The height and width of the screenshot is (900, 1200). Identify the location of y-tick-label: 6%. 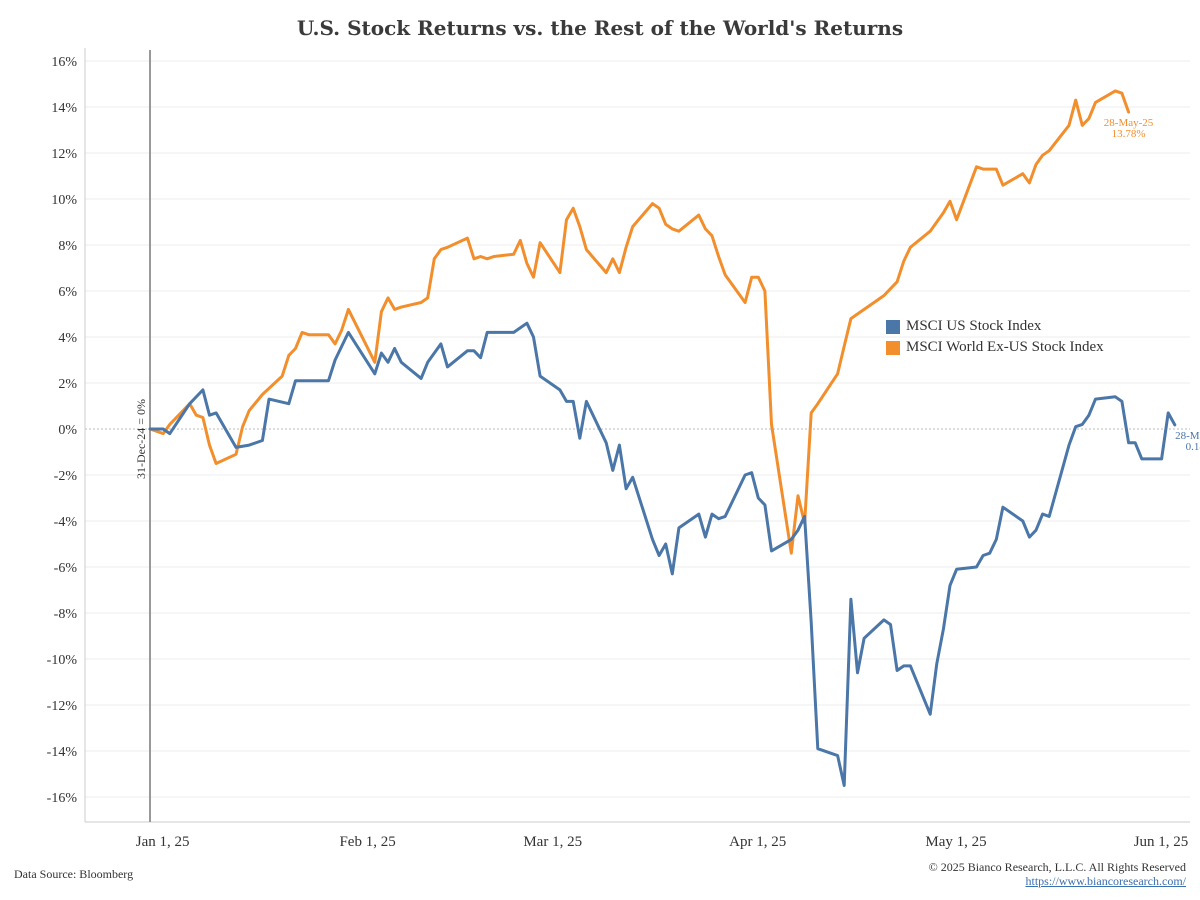
(67, 292).